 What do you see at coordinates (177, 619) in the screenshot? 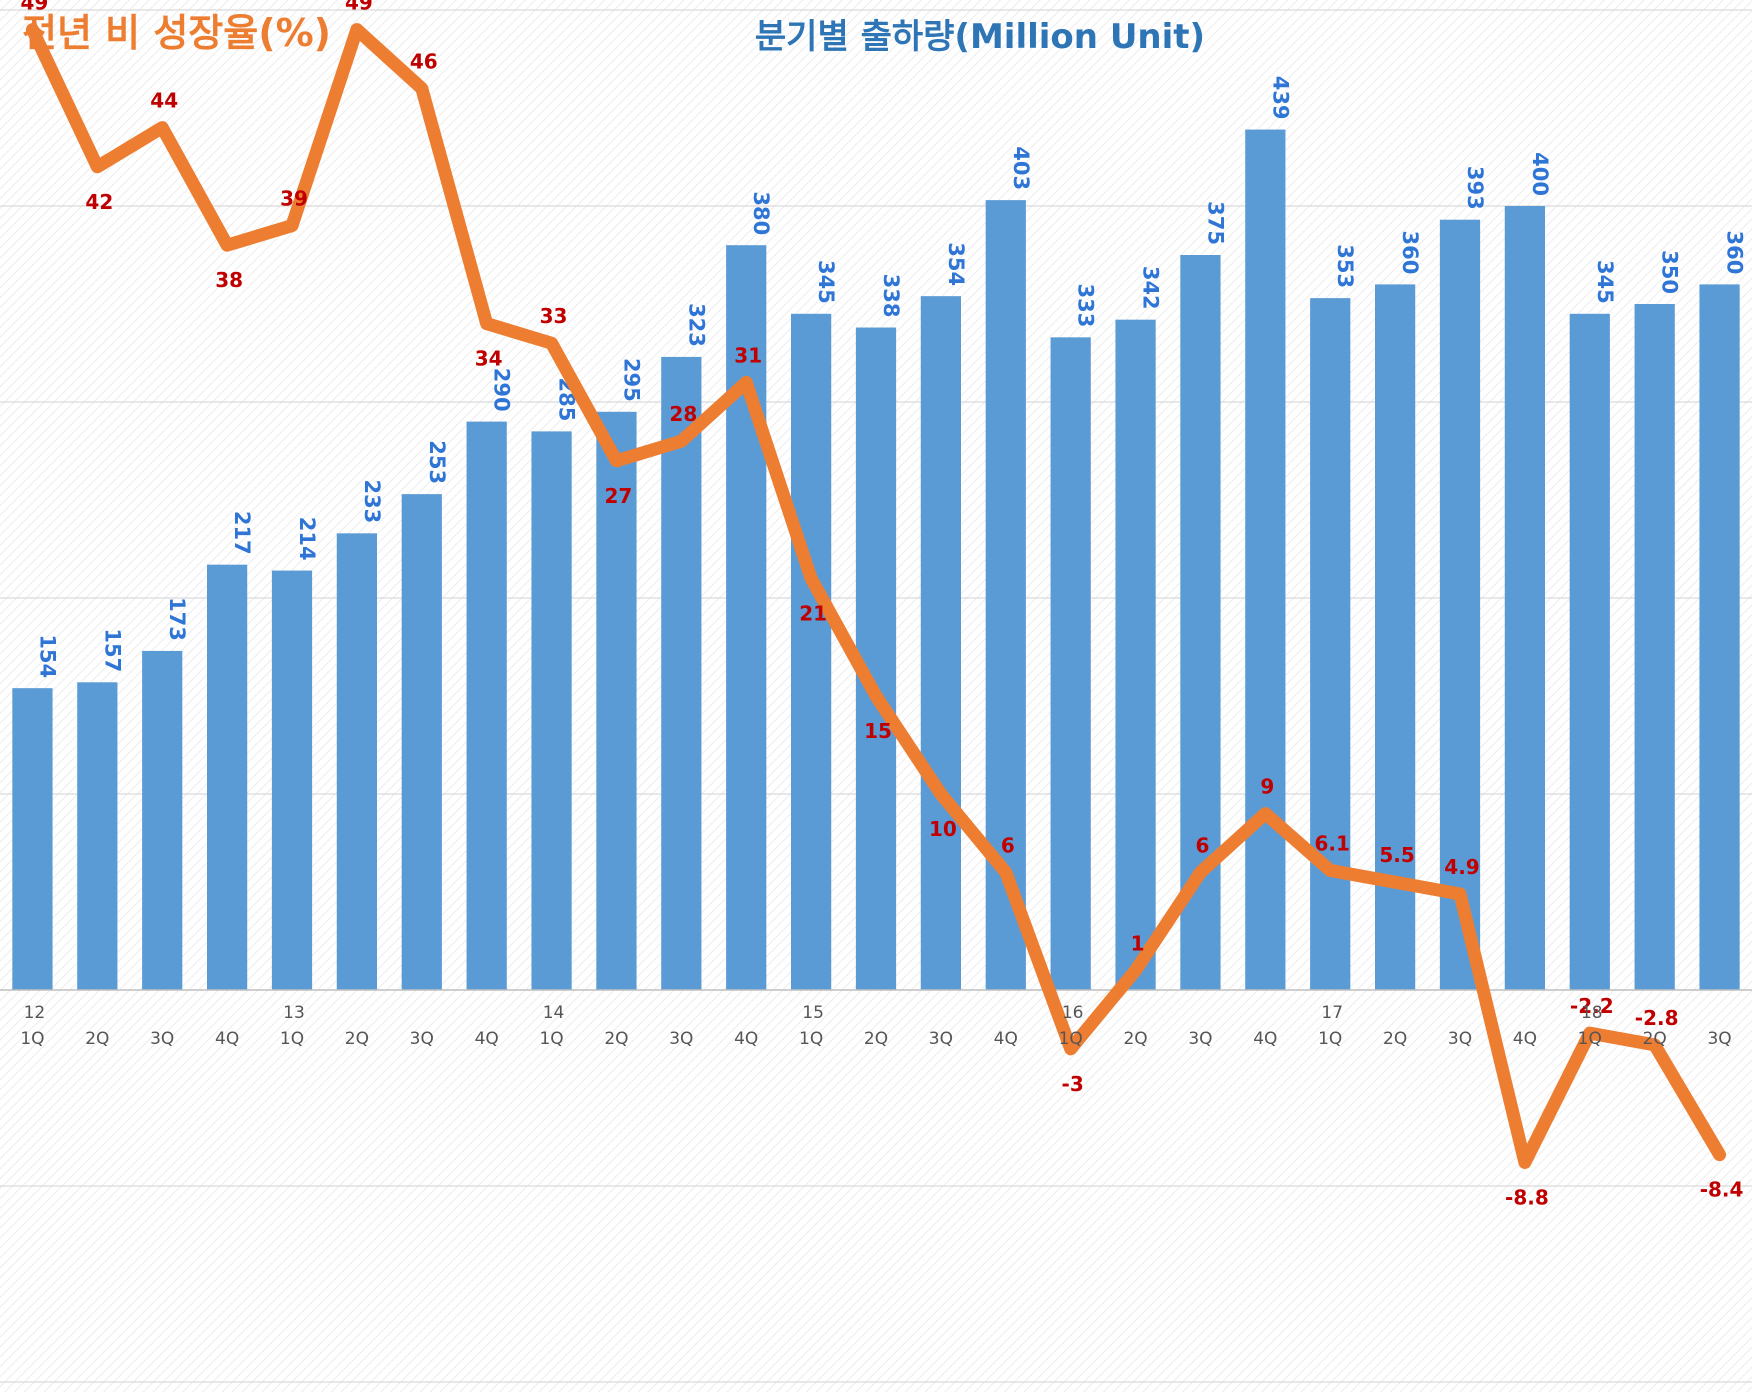
I see `bar-value-label: 173` at bounding box center [177, 619].